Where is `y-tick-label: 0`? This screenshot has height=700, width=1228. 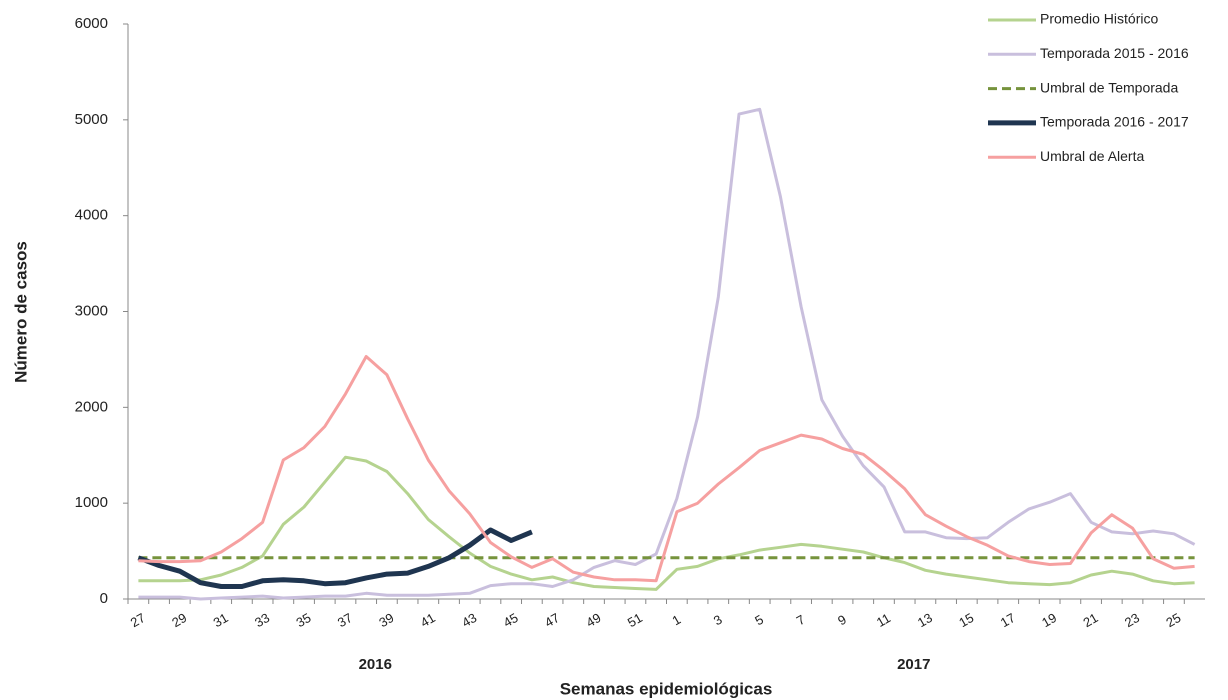 y-tick-label: 0 is located at coordinates (104, 598).